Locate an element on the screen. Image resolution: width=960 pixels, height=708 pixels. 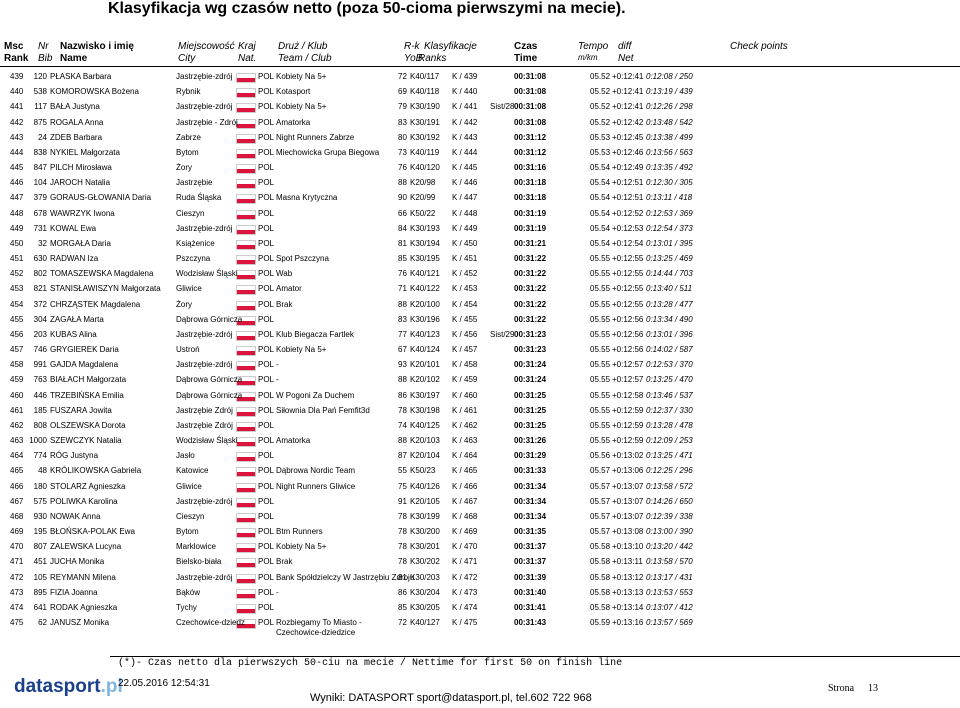
name-cell: SZEWCZYK Natalia is located at coordinates (86, 441).